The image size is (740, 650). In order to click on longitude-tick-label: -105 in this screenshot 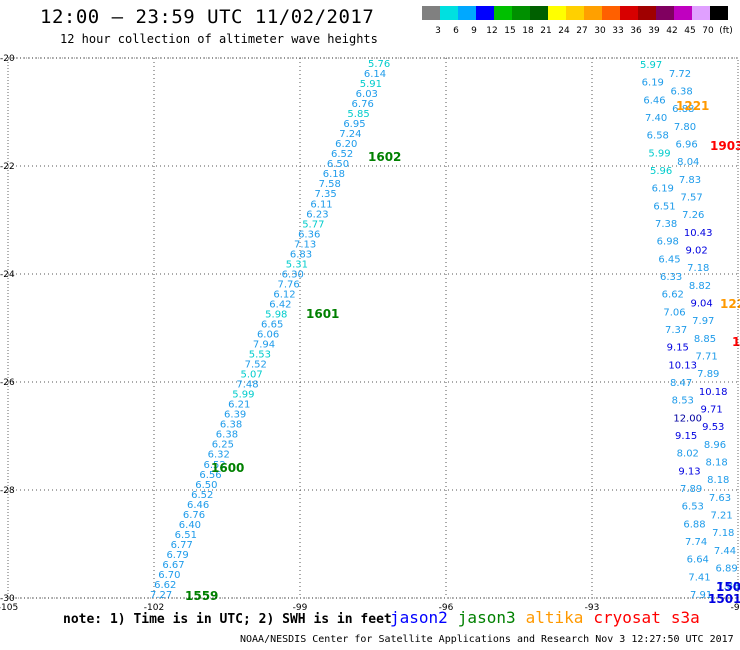, I will do `click(9, 608)`.